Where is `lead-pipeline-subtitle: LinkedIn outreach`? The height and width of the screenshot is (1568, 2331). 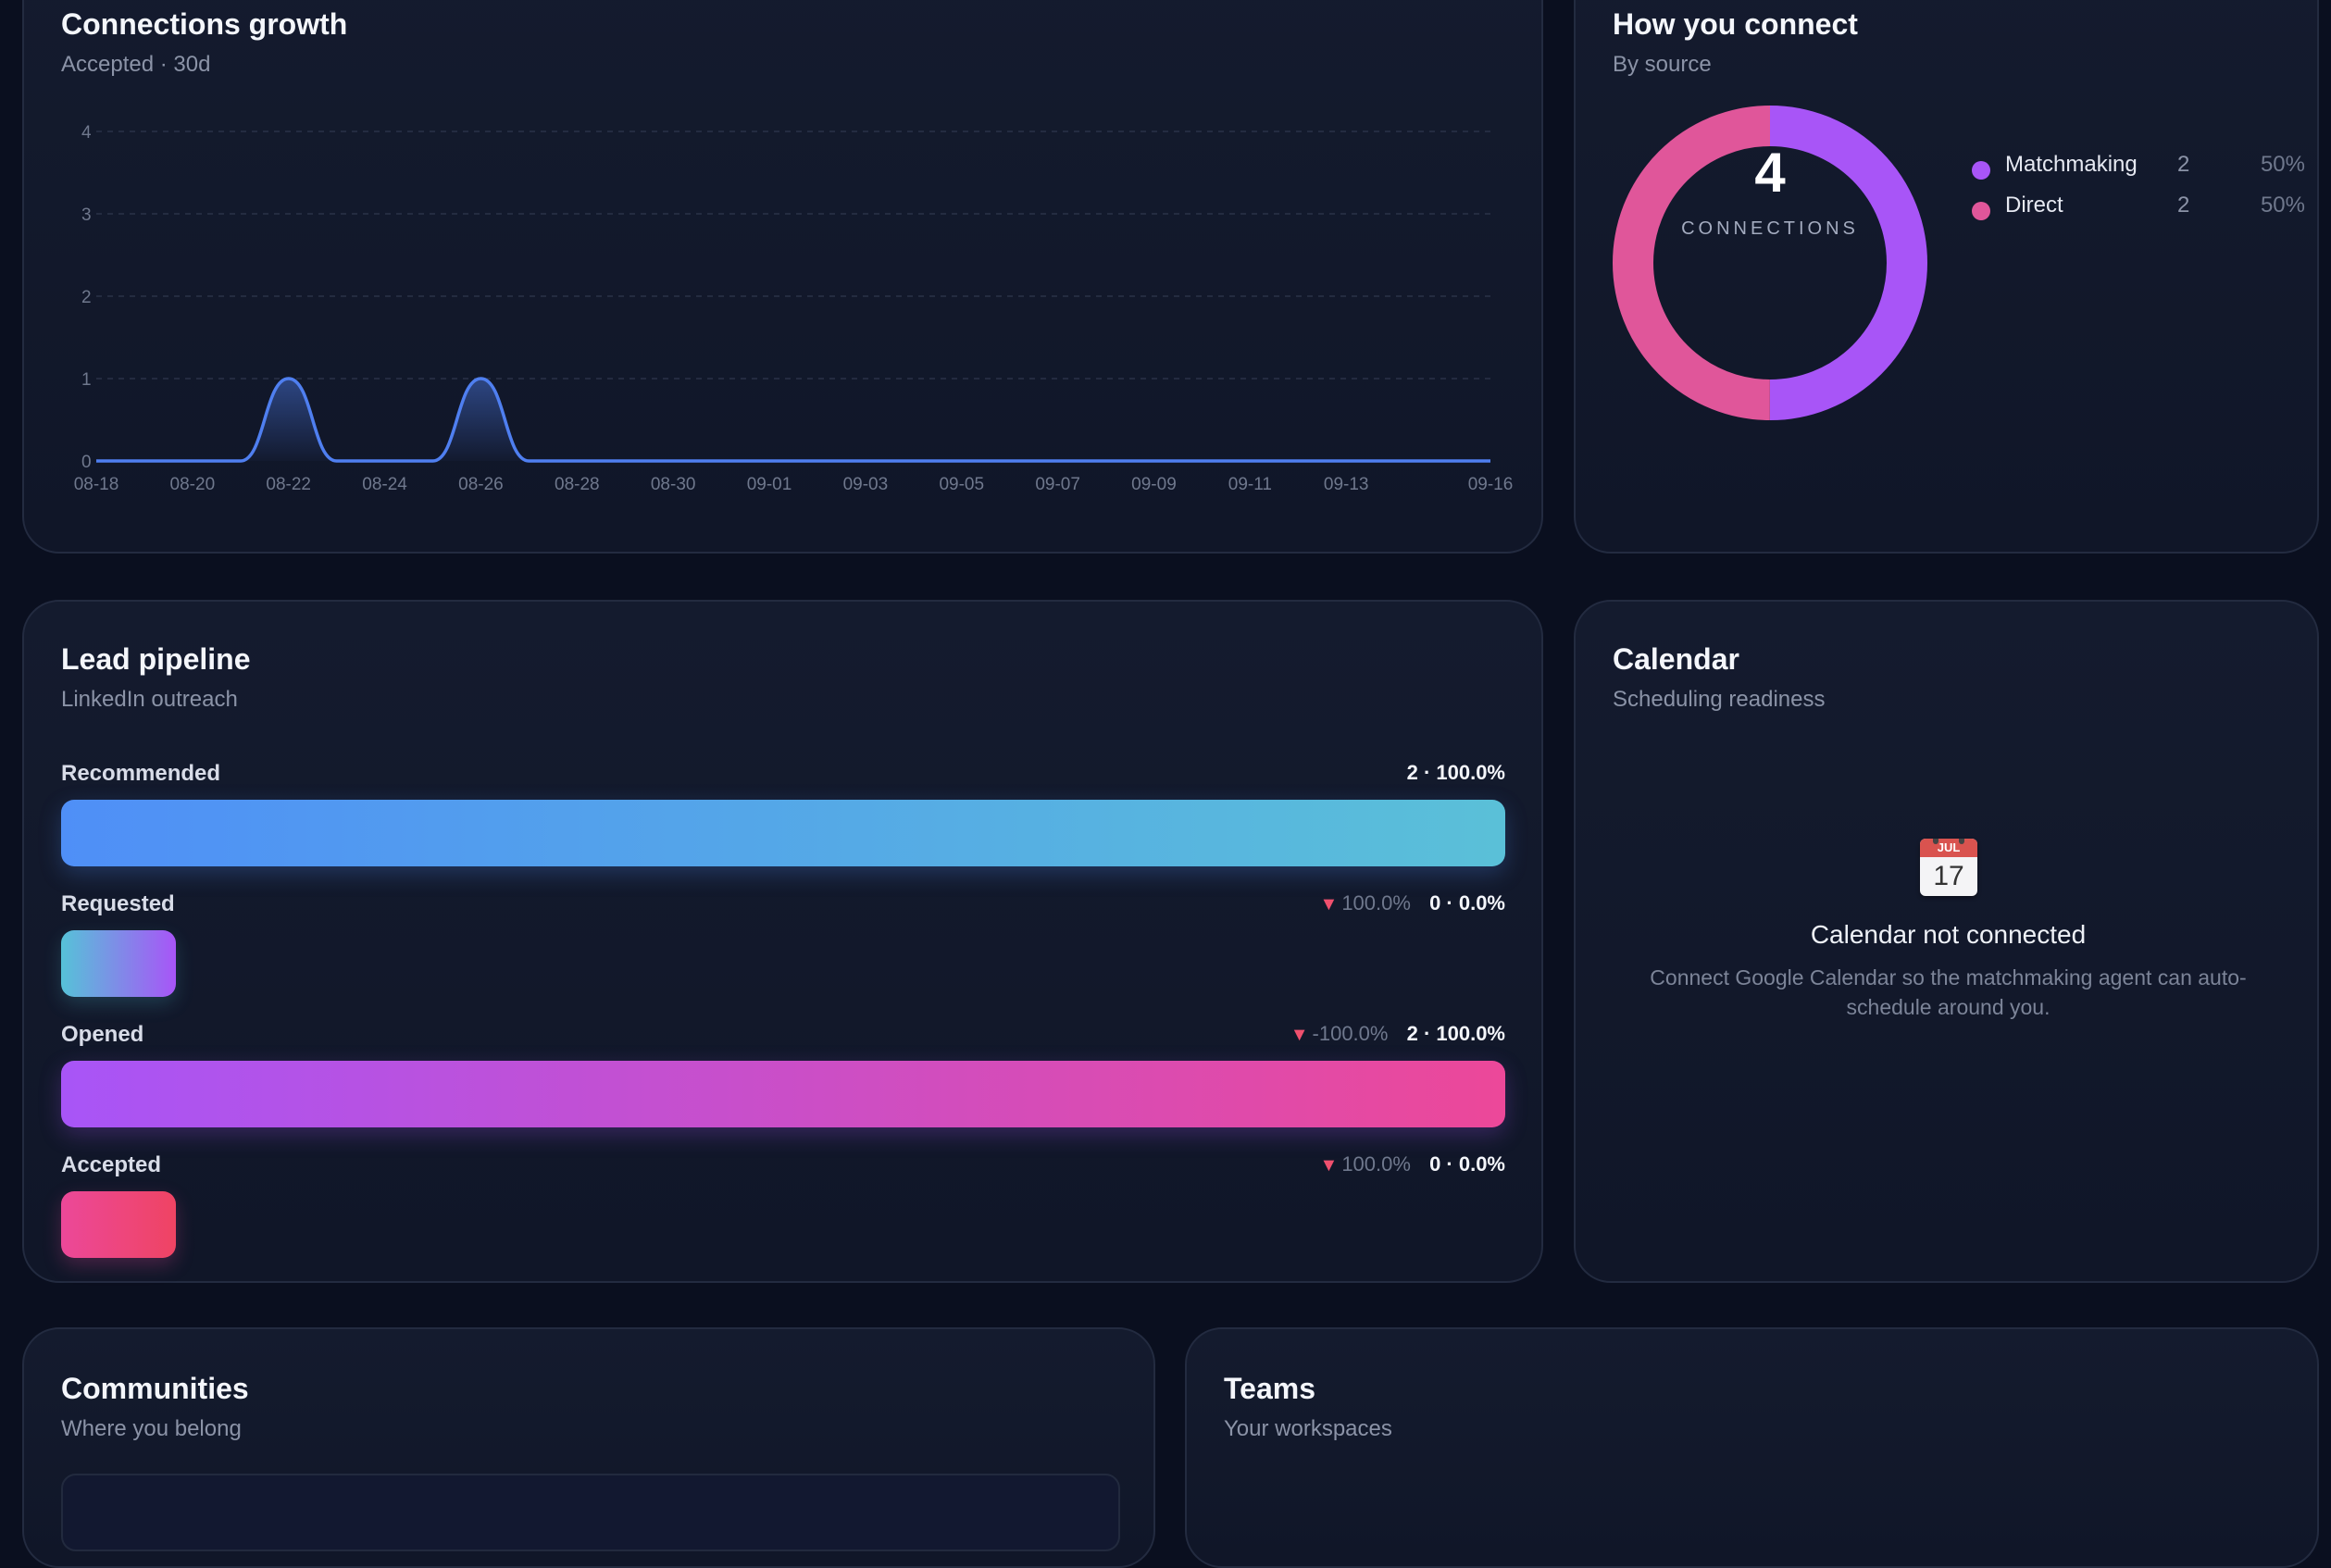 lead-pipeline-subtitle: LinkedIn outreach is located at coordinates (149, 699).